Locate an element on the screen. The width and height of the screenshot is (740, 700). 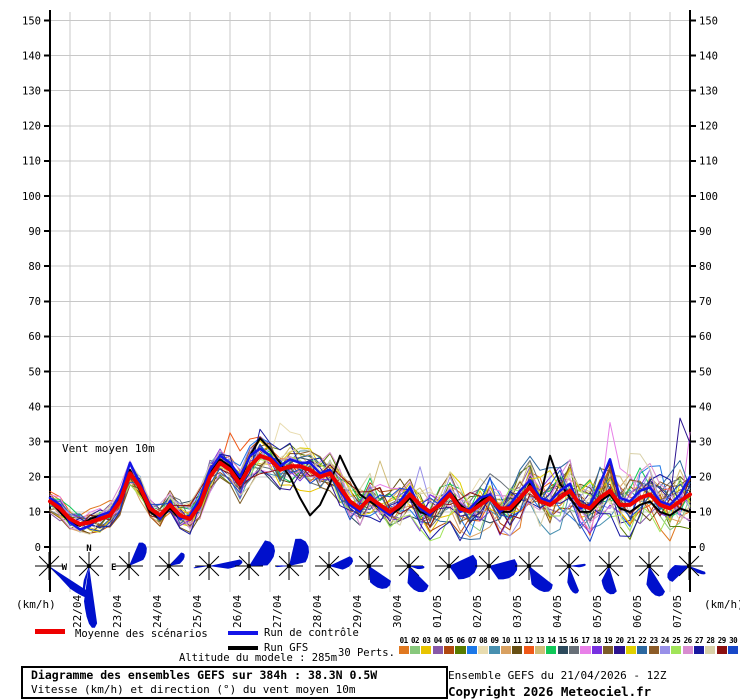
perturbation-number: 09 is located at coordinates (495, 640).